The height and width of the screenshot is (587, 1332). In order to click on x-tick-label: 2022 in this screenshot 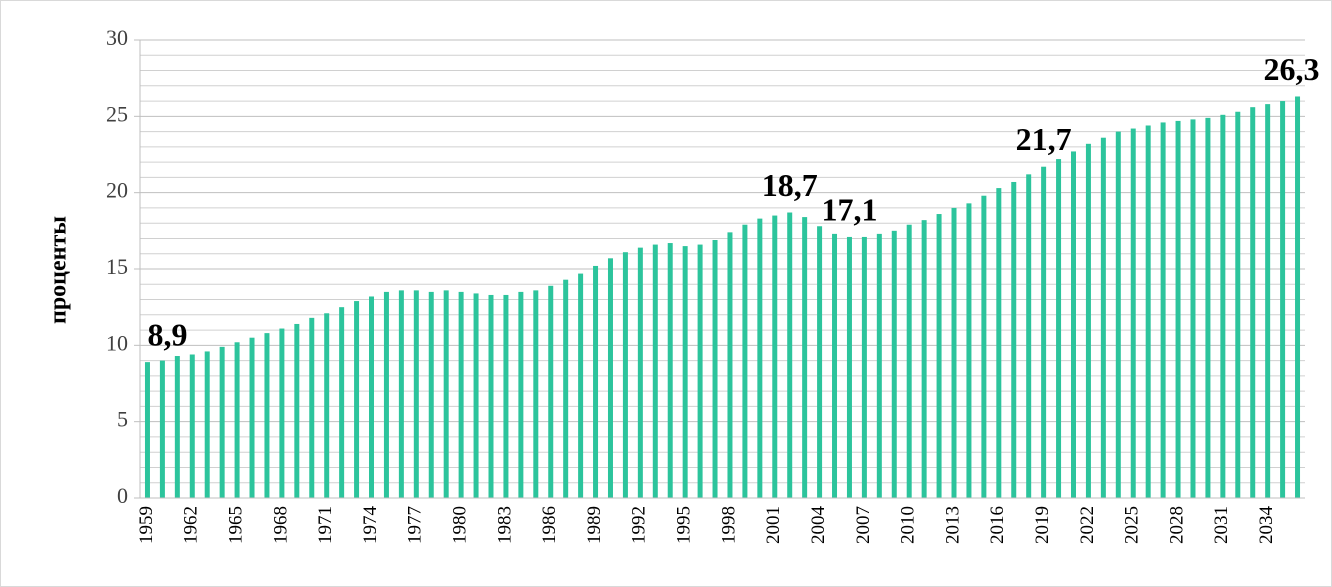, I will do `click(1087, 525)`.